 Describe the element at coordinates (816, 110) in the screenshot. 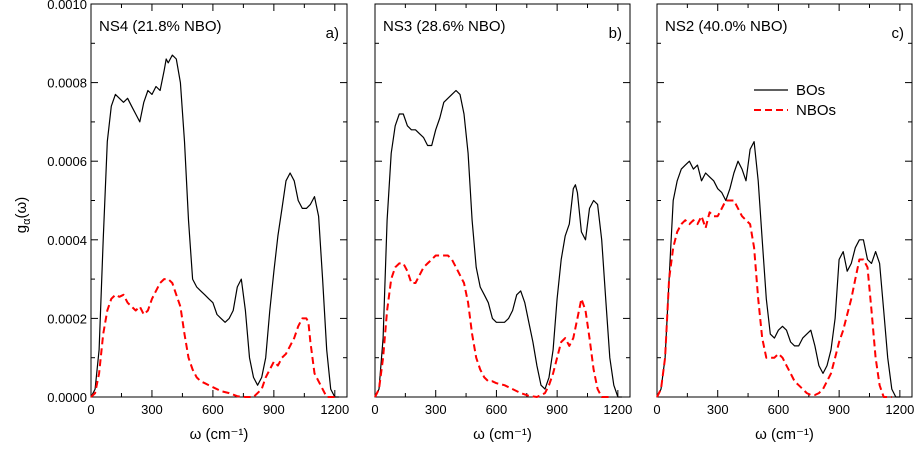

I see `legend-label-nbos: NBOs` at that location.